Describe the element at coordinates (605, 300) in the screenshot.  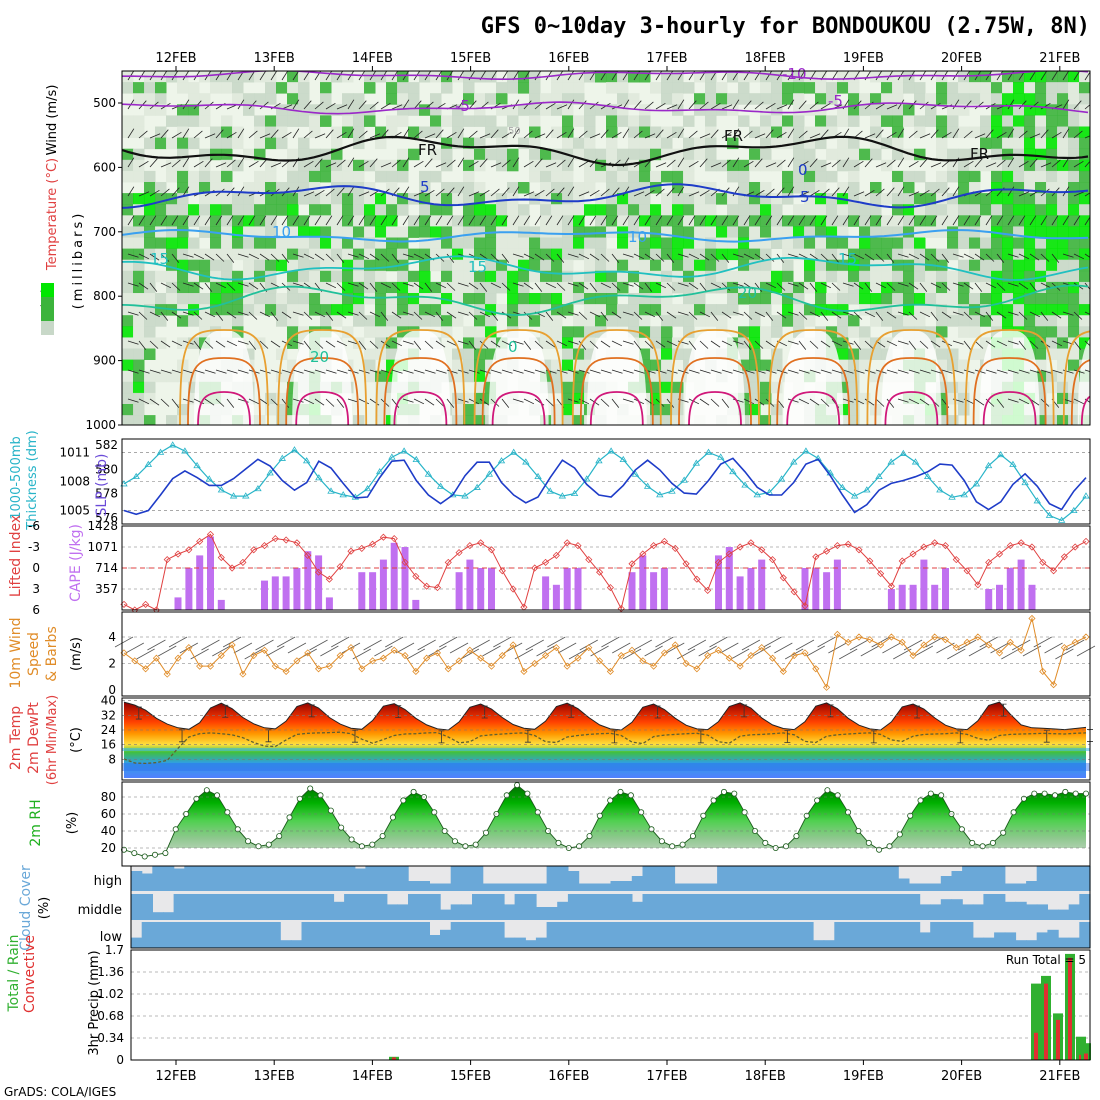
I see `temperature-contour` at that location.